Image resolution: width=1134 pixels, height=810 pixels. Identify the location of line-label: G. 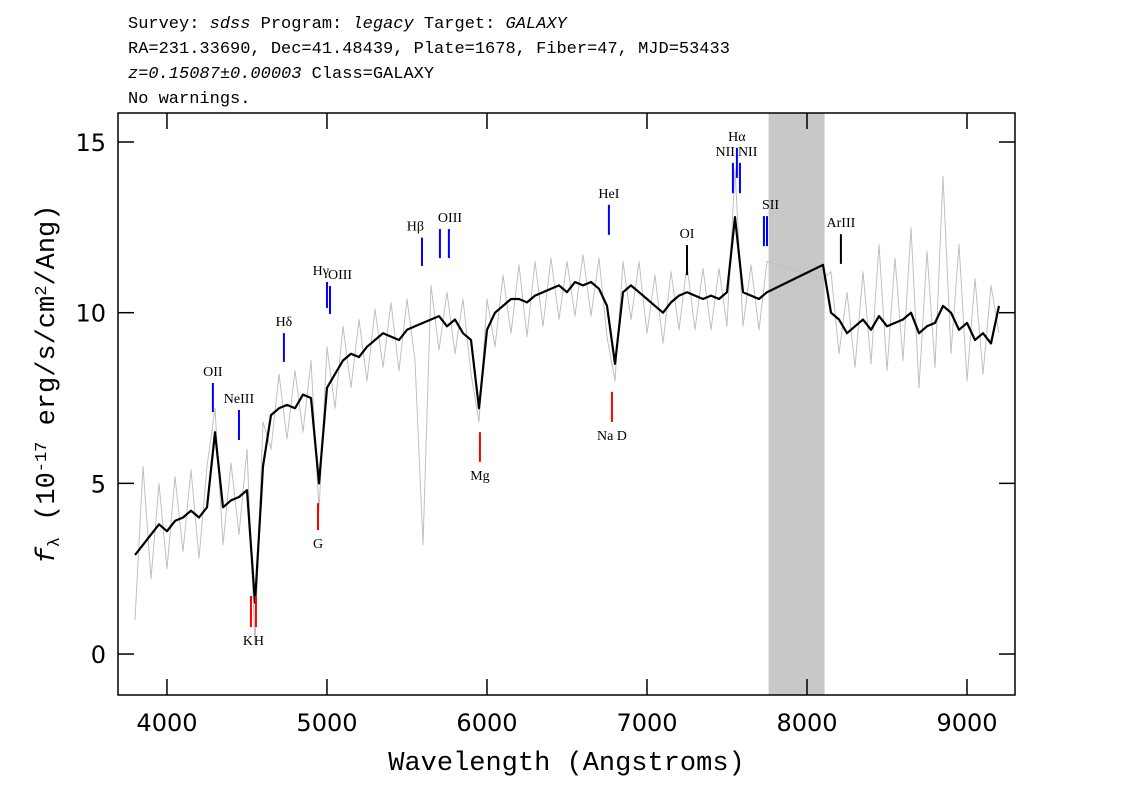
(318, 544).